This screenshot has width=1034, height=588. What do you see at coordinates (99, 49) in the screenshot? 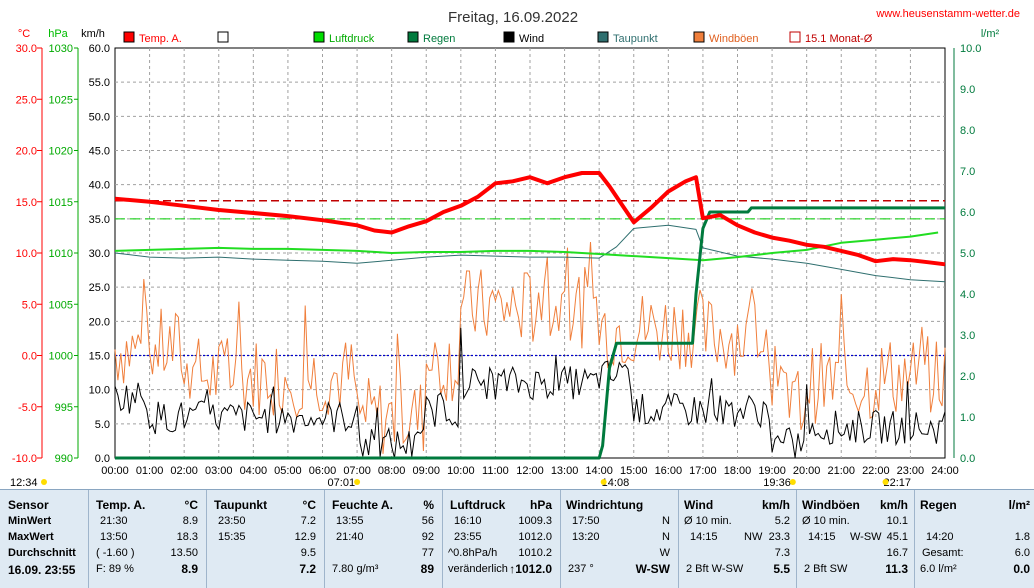
I see `kmh-tick-label: 60.0` at bounding box center [99, 49].